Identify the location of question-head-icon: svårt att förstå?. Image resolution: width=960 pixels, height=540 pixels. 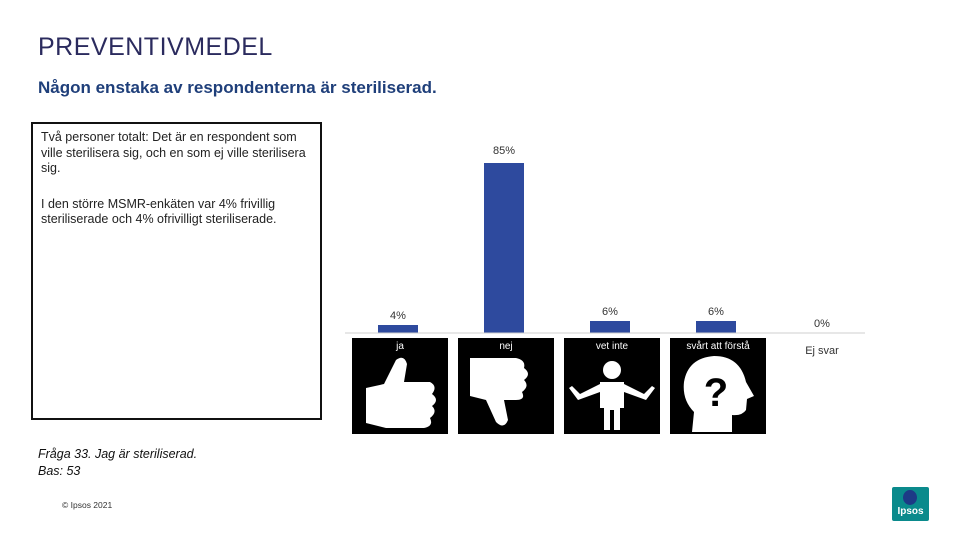
(718, 386).